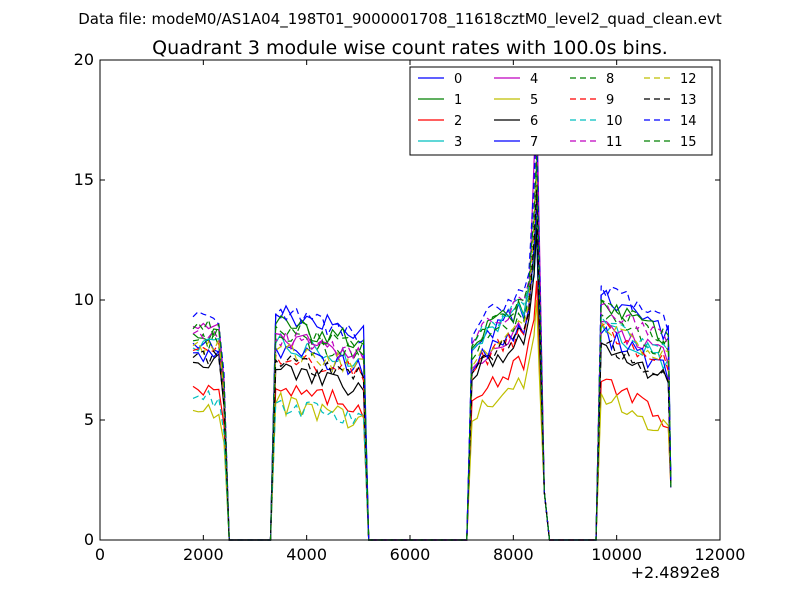  Describe the element at coordinates (720, 554) in the screenshot. I see `x-tick-label: 12000` at that location.